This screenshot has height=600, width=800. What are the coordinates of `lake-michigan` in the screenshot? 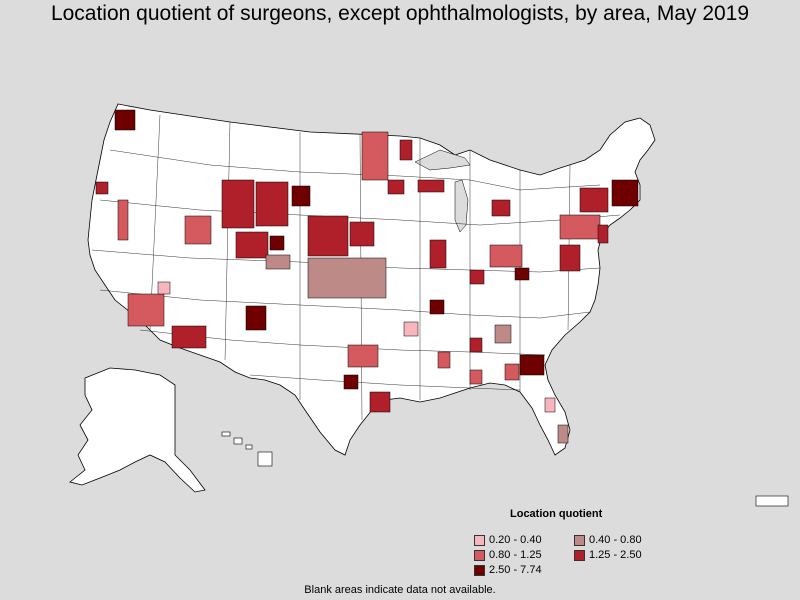 It's located at (461, 206).